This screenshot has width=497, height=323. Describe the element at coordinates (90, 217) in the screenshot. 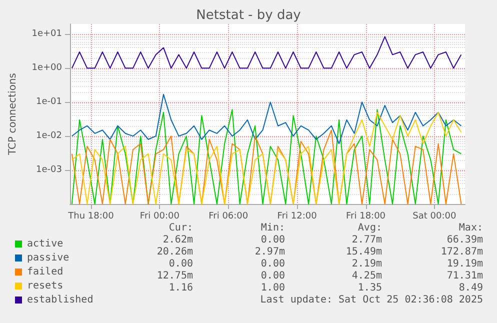

I see `x-tick-label: Thu 18:00` at that location.